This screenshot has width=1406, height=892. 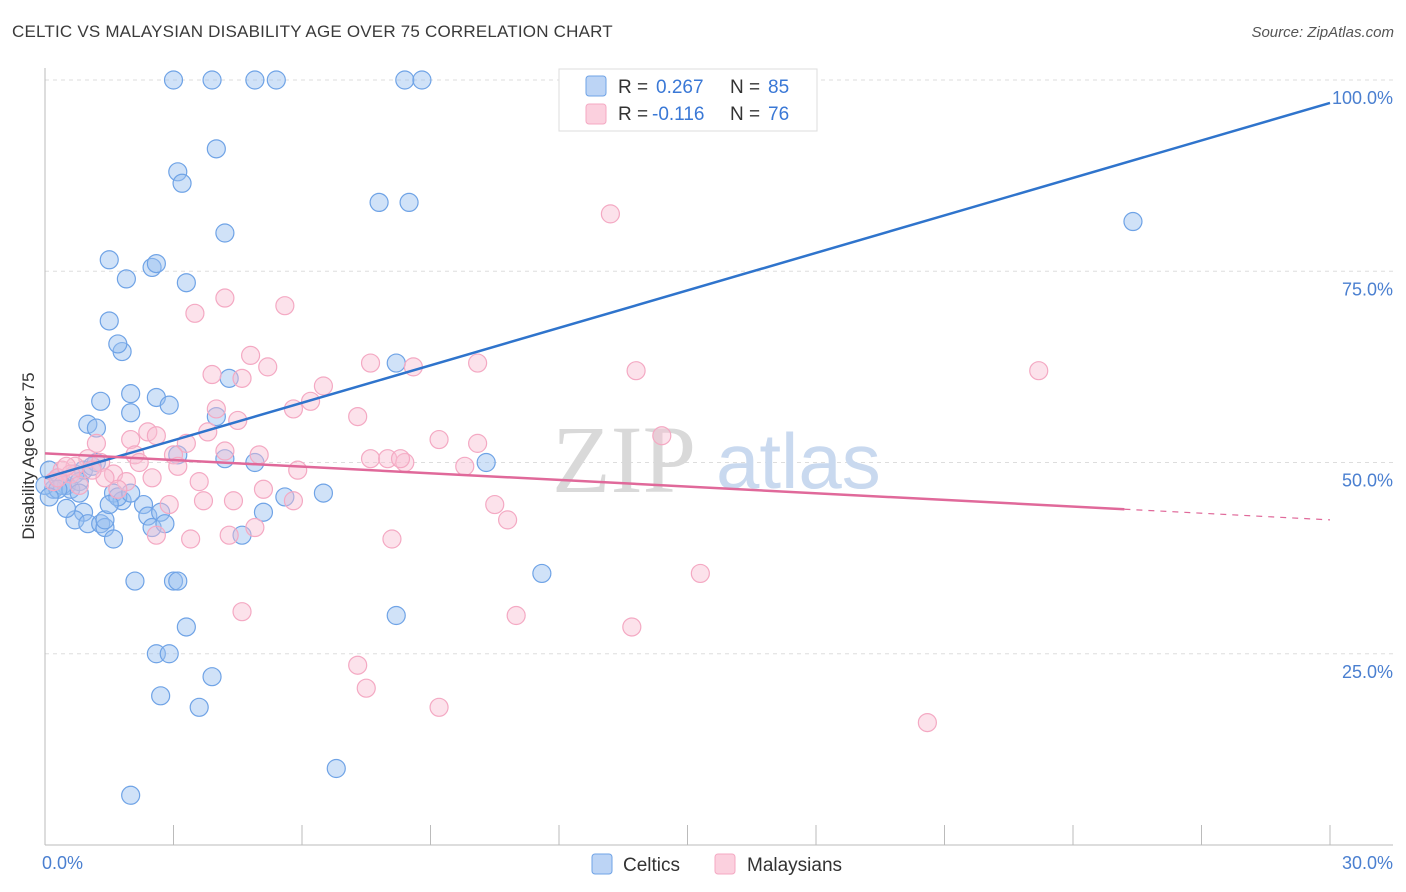 I want to click on legend-n-label-celtics: N =, so click(x=745, y=87).